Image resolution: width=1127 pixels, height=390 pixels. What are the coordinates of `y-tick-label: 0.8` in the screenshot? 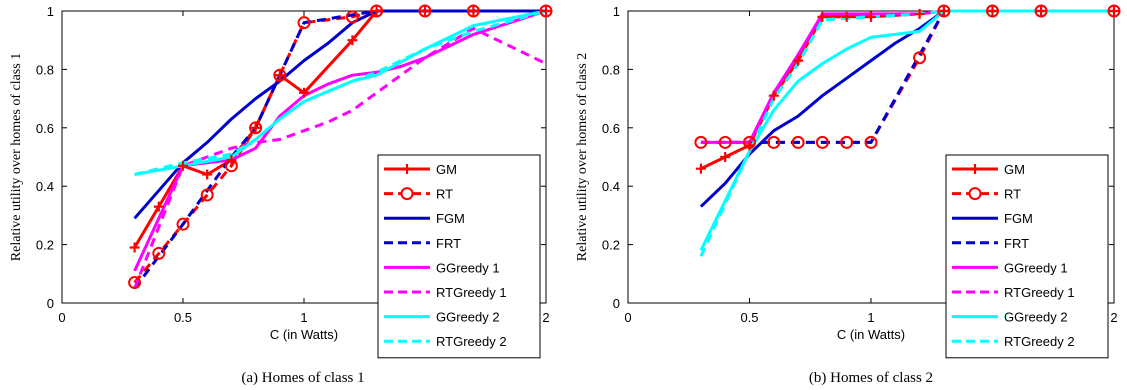 It's located at (45, 69).